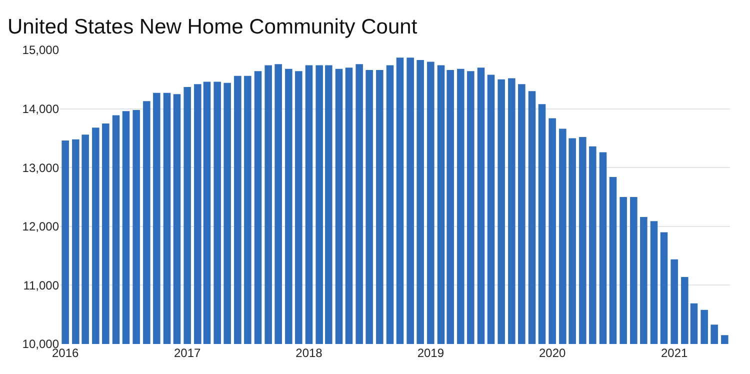 The height and width of the screenshot is (374, 750). What do you see at coordinates (674, 353) in the screenshot?
I see `x-tick-label: 2021` at bounding box center [674, 353].